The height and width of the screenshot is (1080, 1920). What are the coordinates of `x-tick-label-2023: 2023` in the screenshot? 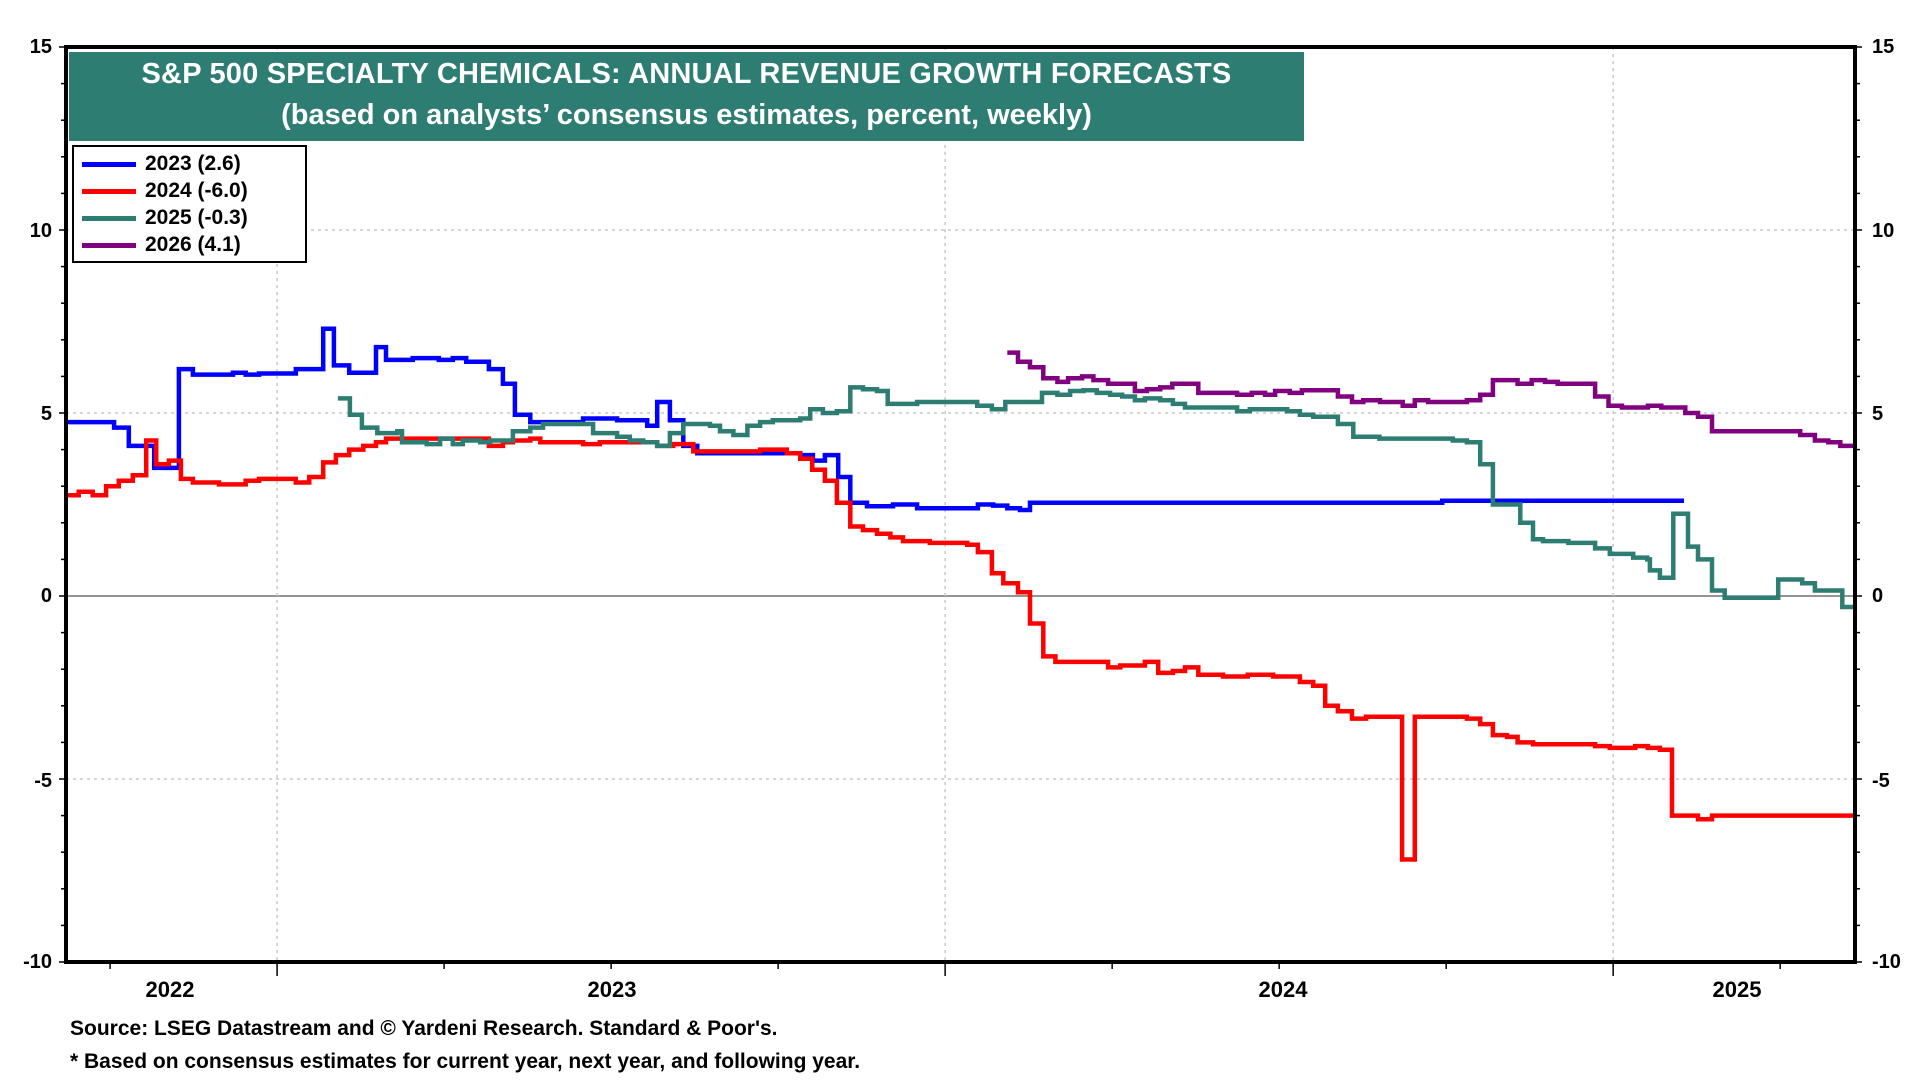 It's located at (612, 989).